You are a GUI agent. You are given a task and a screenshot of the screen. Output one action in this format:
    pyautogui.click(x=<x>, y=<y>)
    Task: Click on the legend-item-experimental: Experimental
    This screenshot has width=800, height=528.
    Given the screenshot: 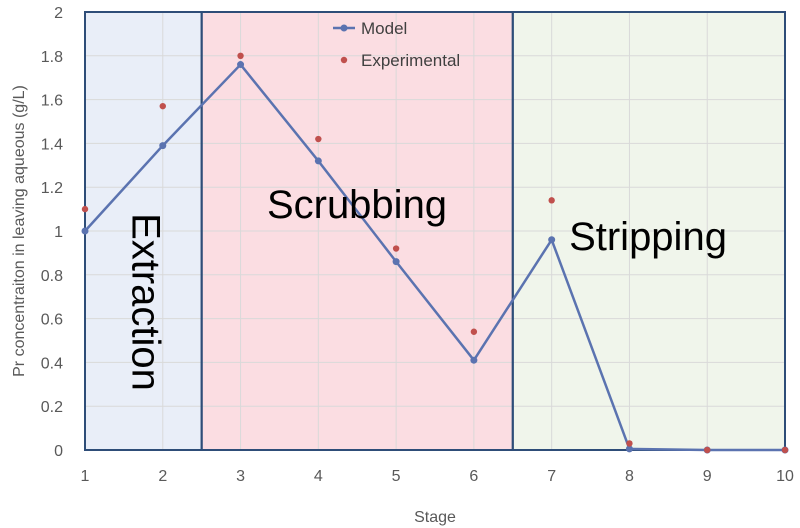 What is the action you would take?
    pyautogui.click(x=400, y=60)
    